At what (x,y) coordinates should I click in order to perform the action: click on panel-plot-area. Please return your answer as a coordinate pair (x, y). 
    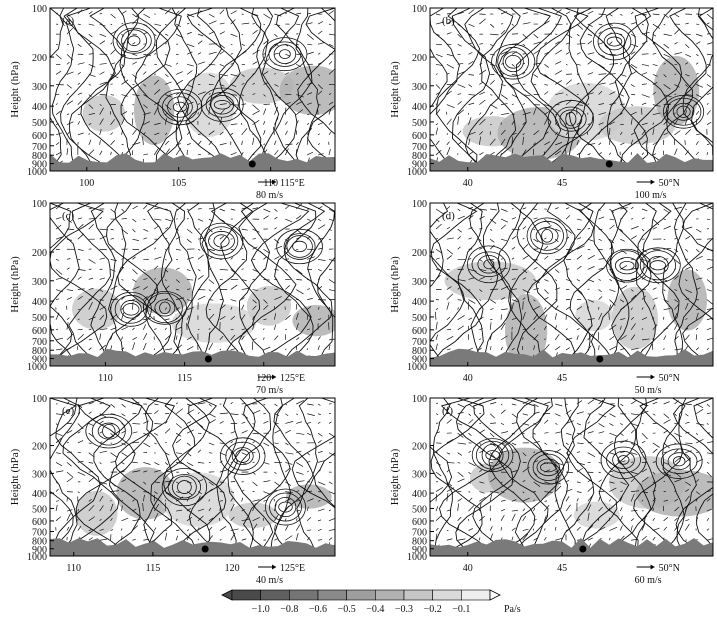
    Looking at the image, I should click on (192, 477).